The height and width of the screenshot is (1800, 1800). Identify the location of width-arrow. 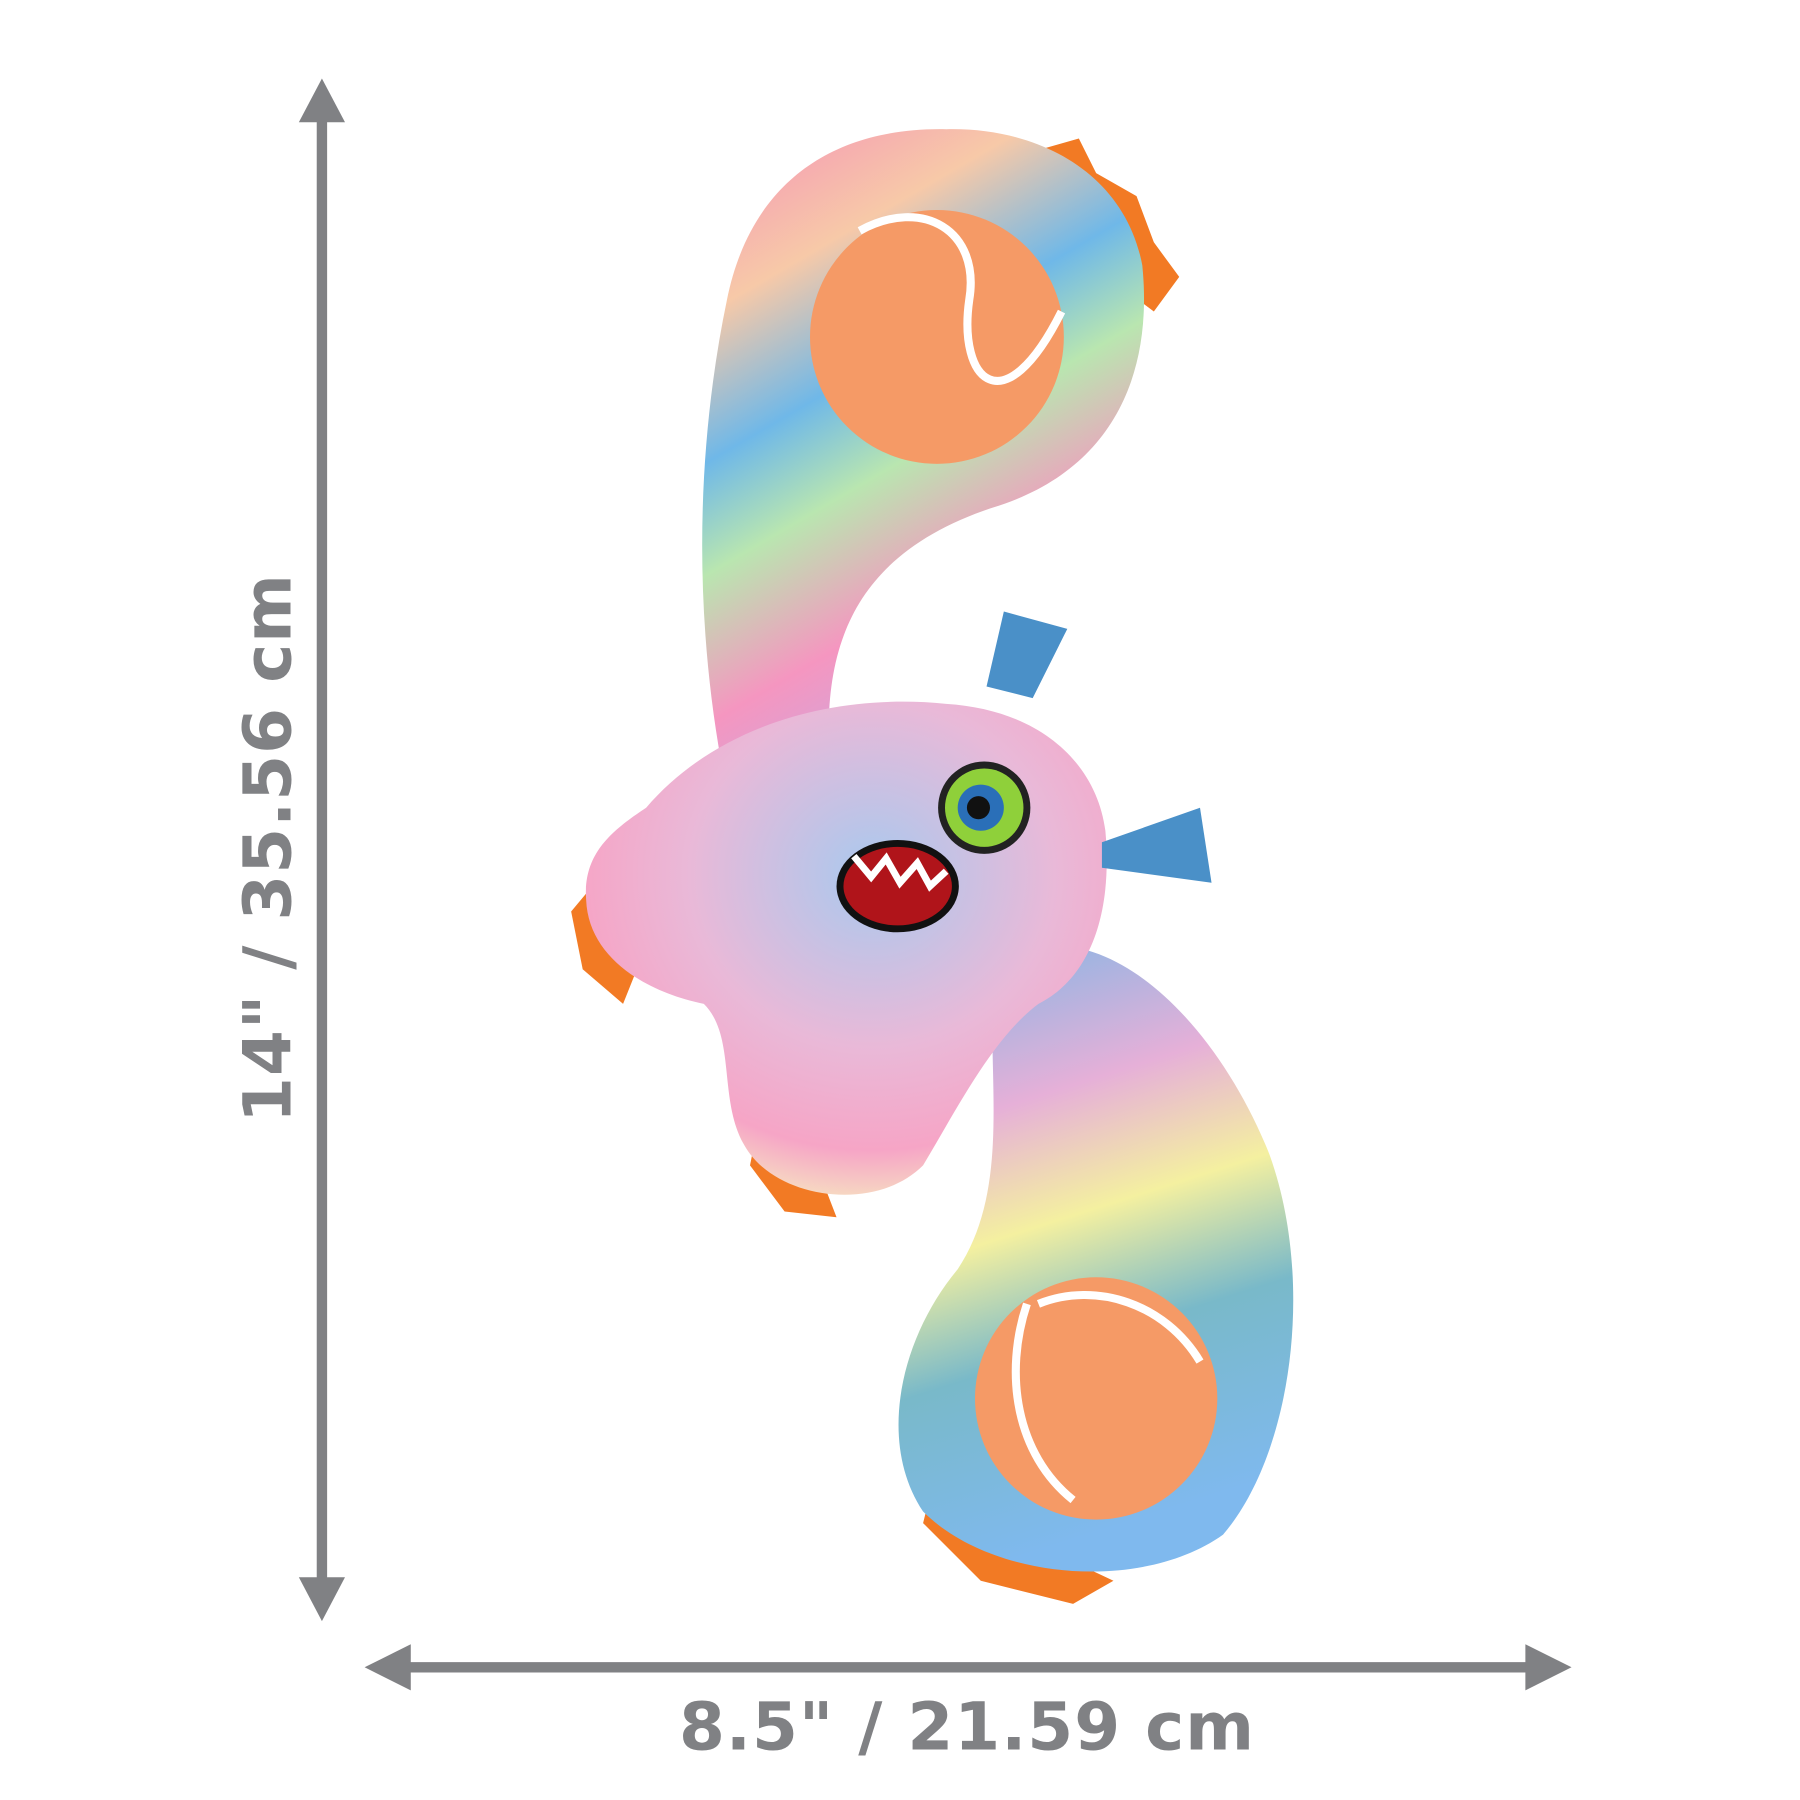
(968, 1667).